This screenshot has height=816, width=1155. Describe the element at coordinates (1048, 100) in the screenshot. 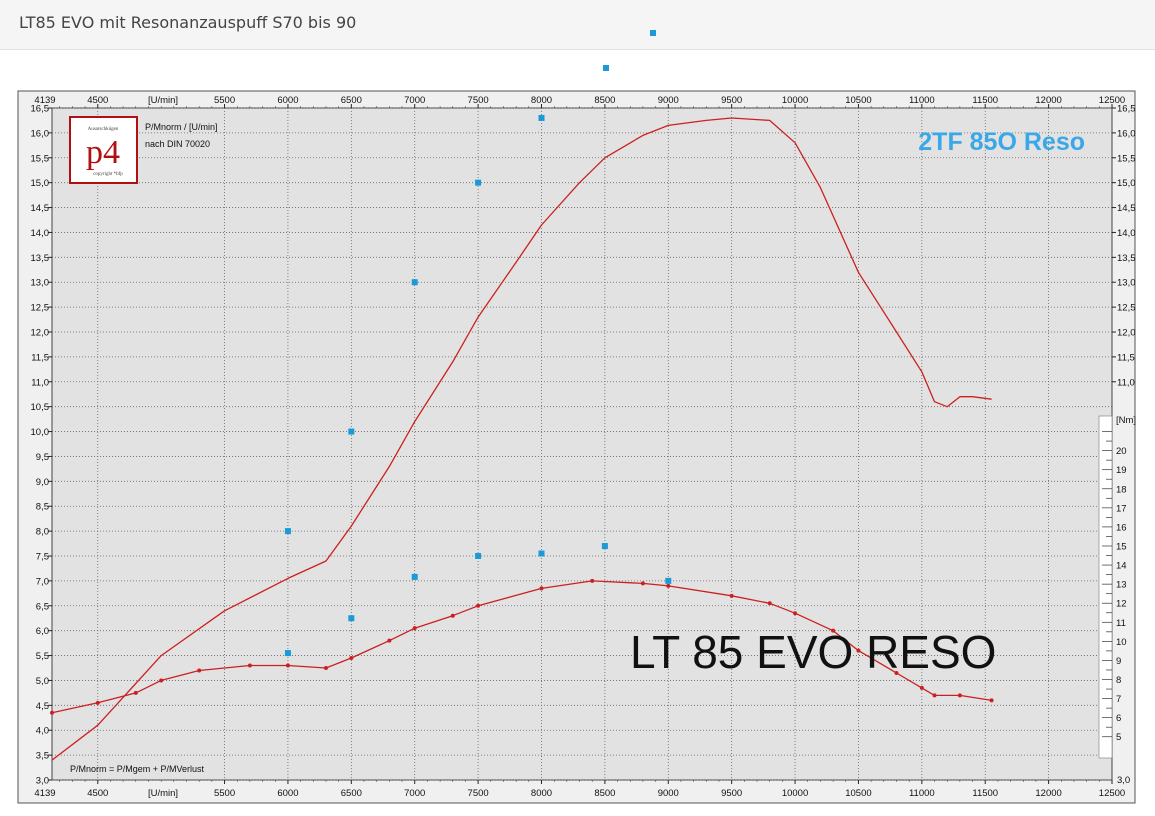

I see `x-tick-label-top: 12000` at that location.